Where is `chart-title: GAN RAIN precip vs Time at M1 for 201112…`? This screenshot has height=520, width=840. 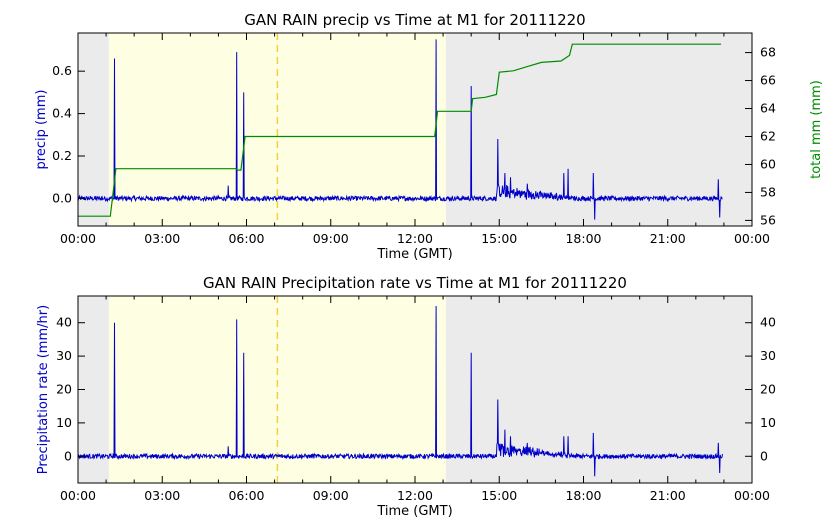 chart-title: GAN RAIN precip vs Time at M1 for 201112… is located at coordinates (414, 20).